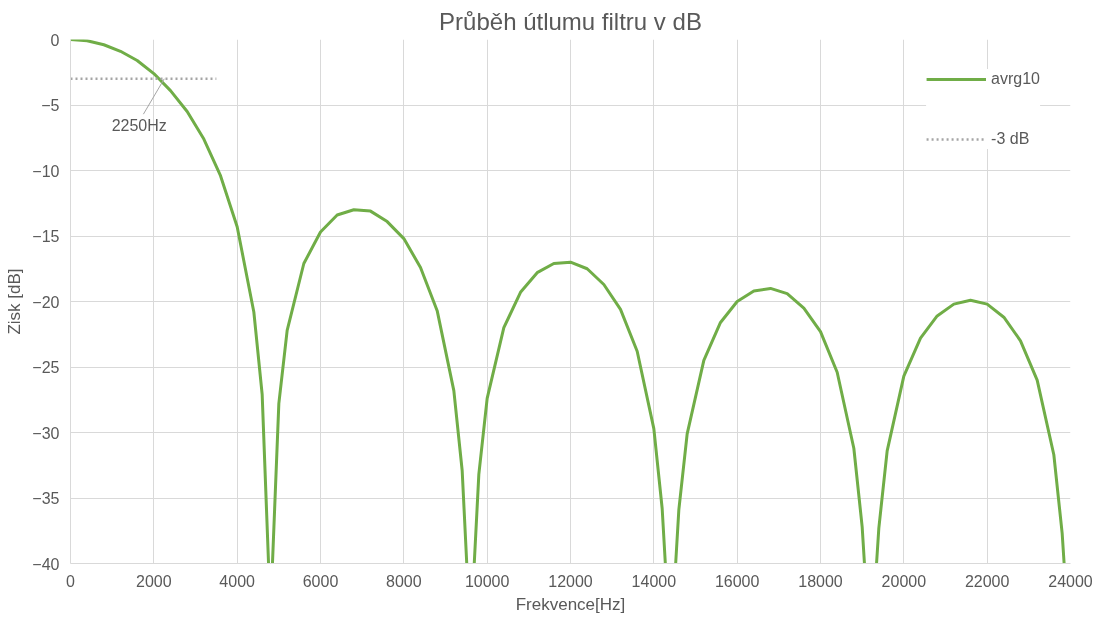  Describe the element at coordinates (487, 581) in the screenshot. I see `x-tick-label: 10000` at that location.